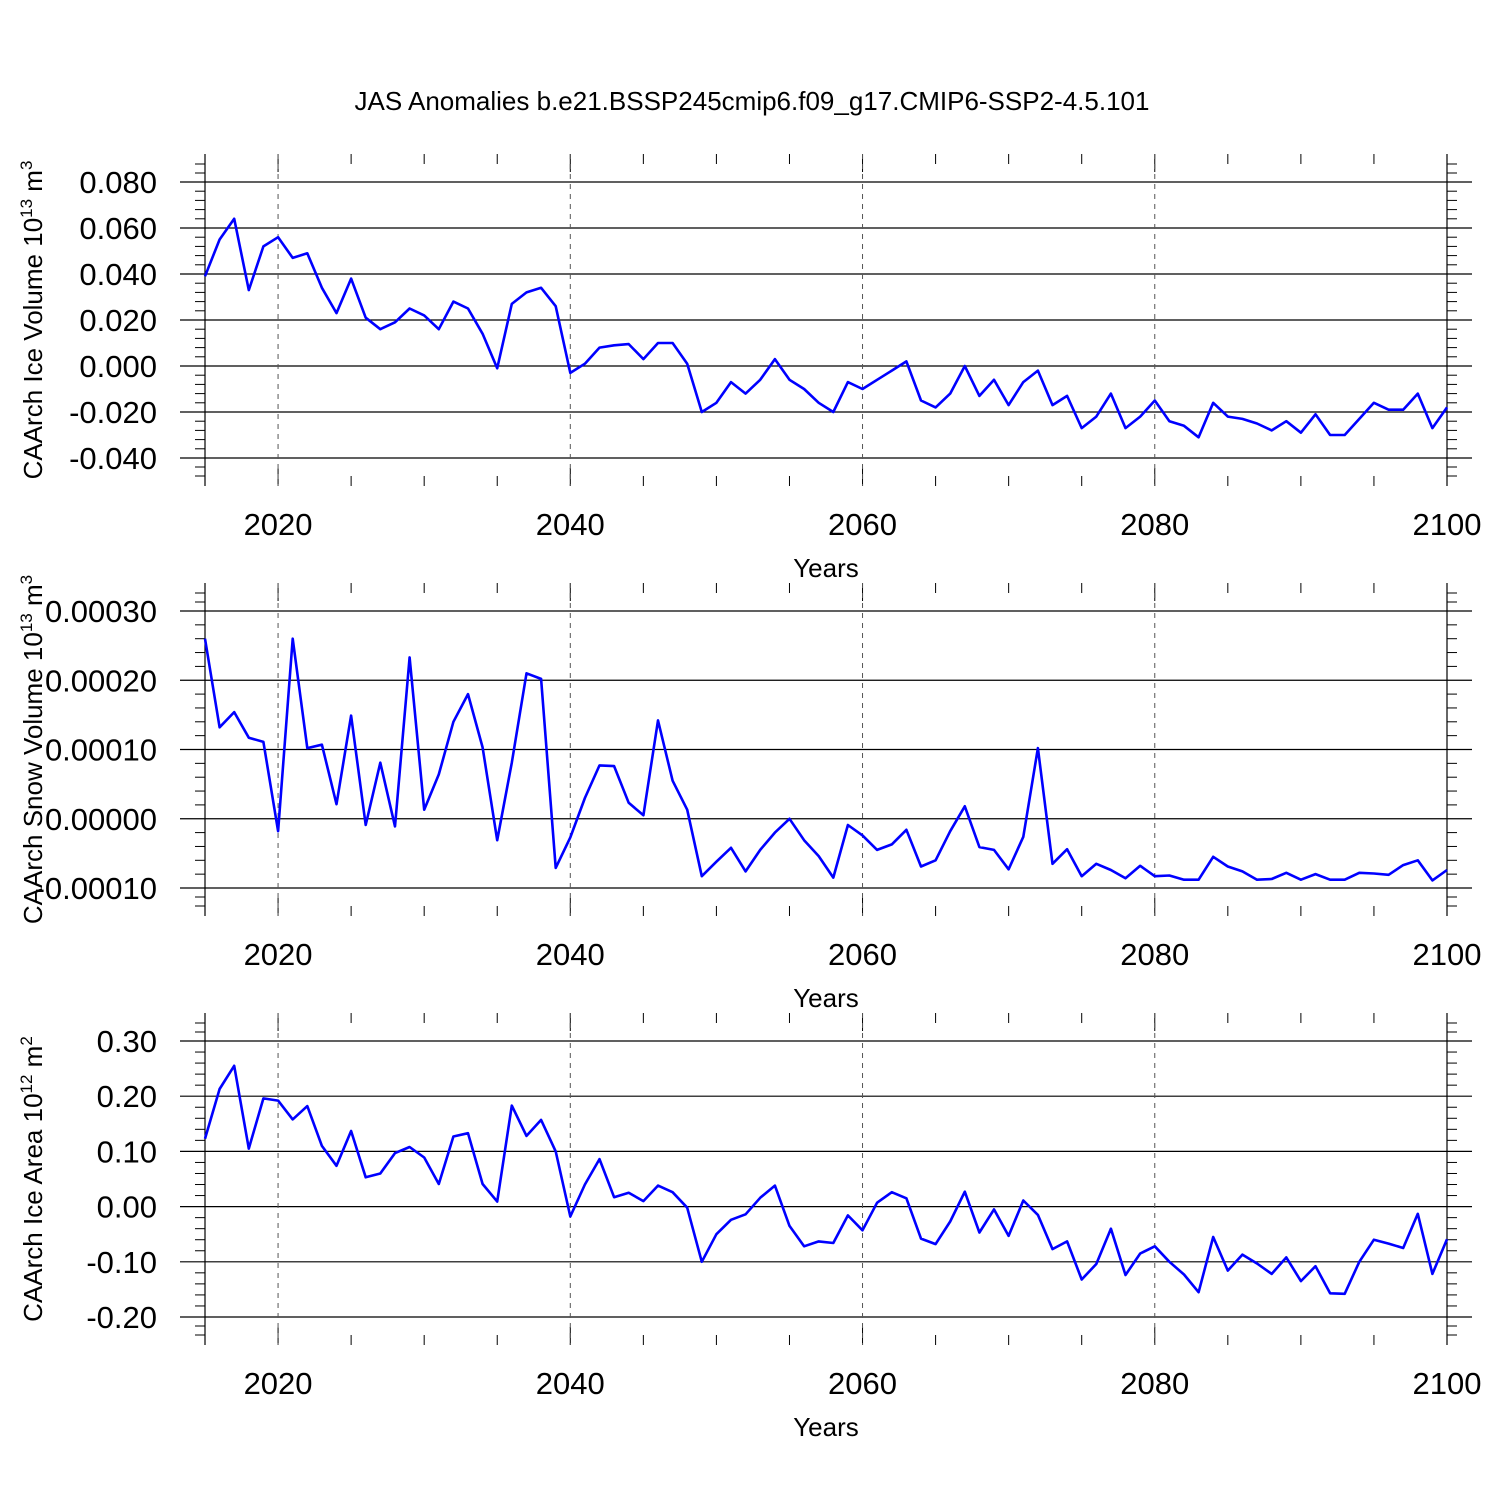 The image size is (1500, 1500). What do you see at coordinates (101, 819) in the screenshot?
I see `y-tick-label: 0.00000` at bounding box center [101, 819].